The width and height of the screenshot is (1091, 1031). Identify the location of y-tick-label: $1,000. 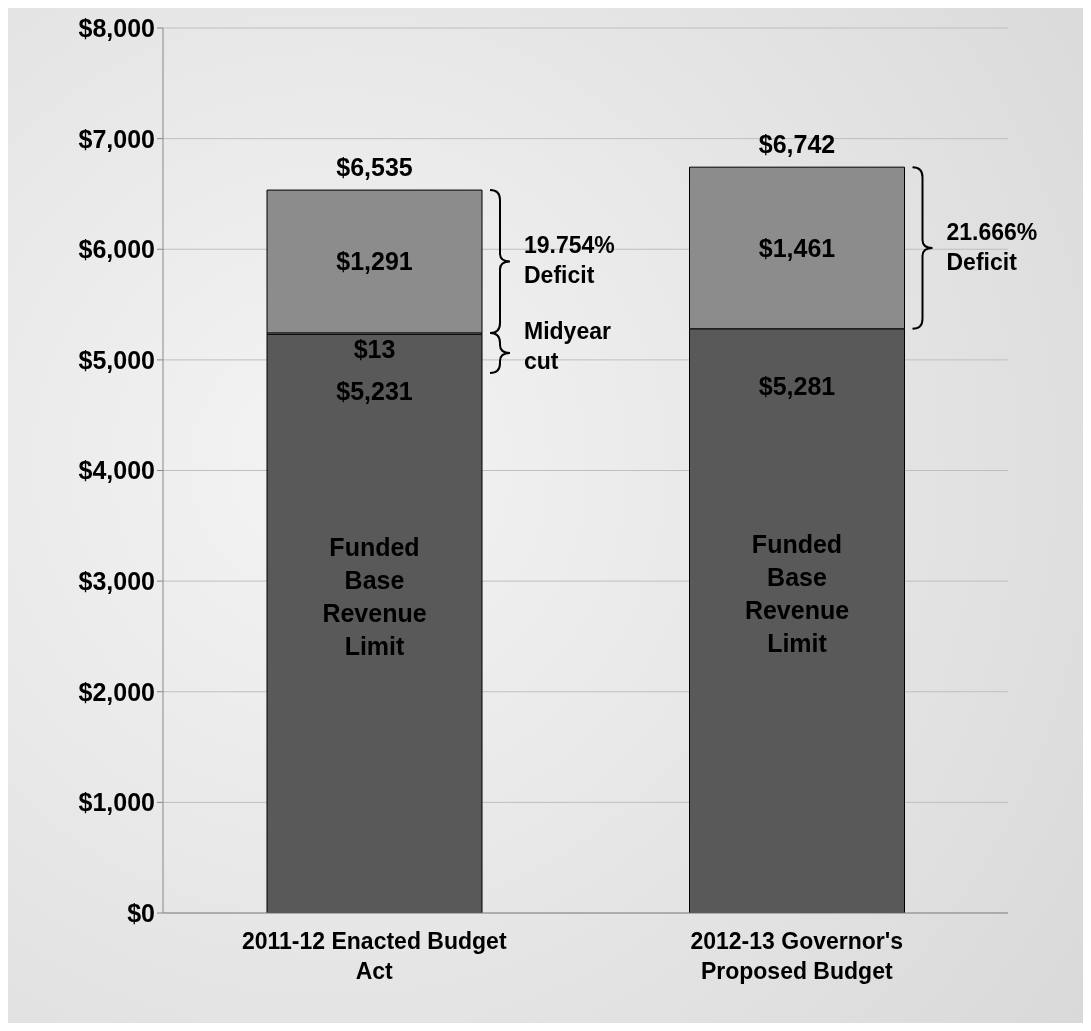
(116, 802).